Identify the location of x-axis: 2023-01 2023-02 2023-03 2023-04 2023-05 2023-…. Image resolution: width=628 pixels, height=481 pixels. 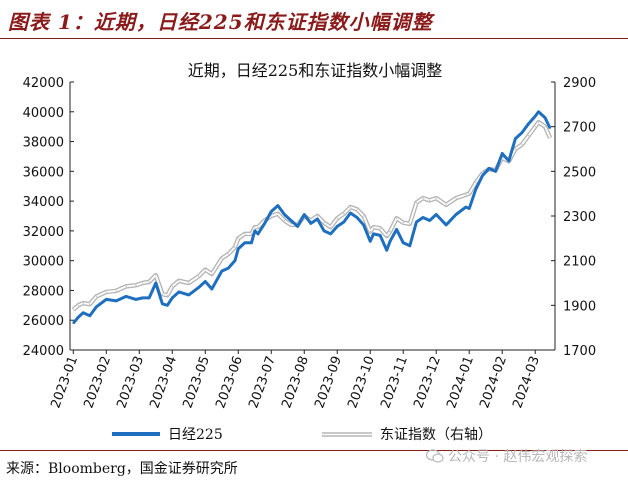
(295, 380).